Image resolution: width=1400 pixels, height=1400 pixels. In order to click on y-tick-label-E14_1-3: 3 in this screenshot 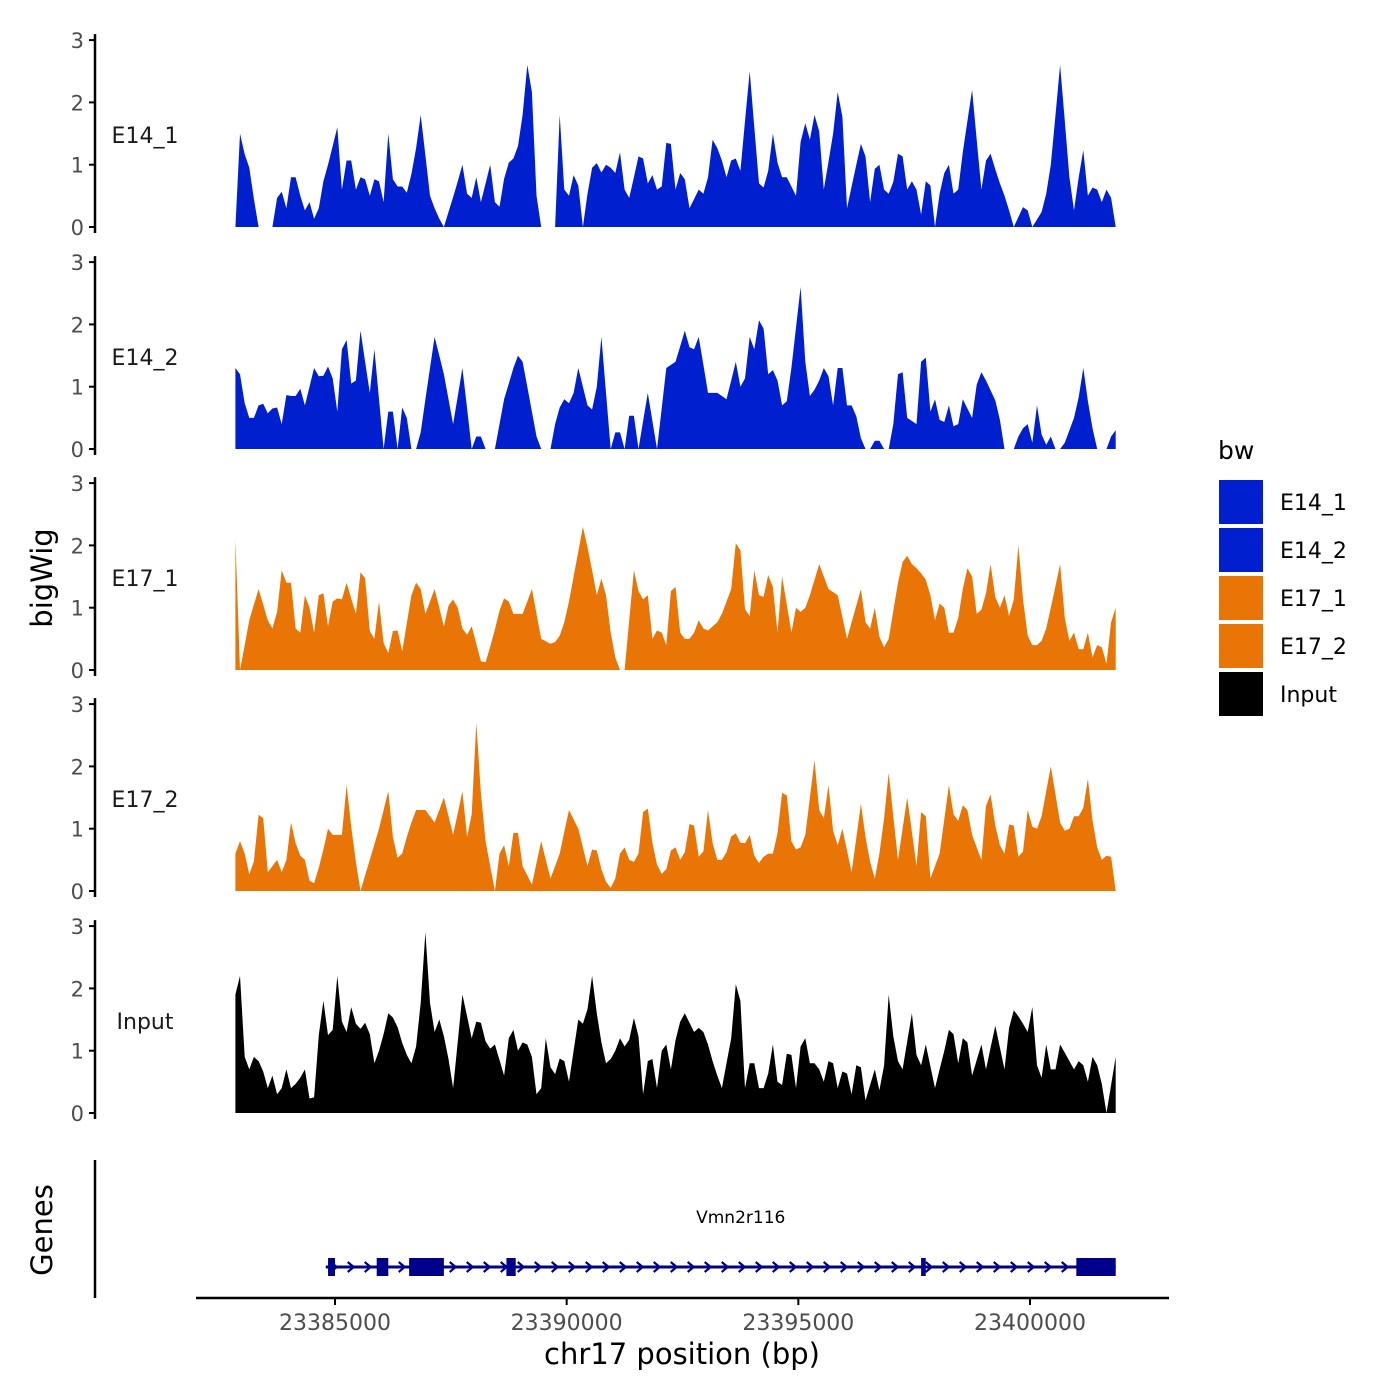, I will do `click(77, 41)`.